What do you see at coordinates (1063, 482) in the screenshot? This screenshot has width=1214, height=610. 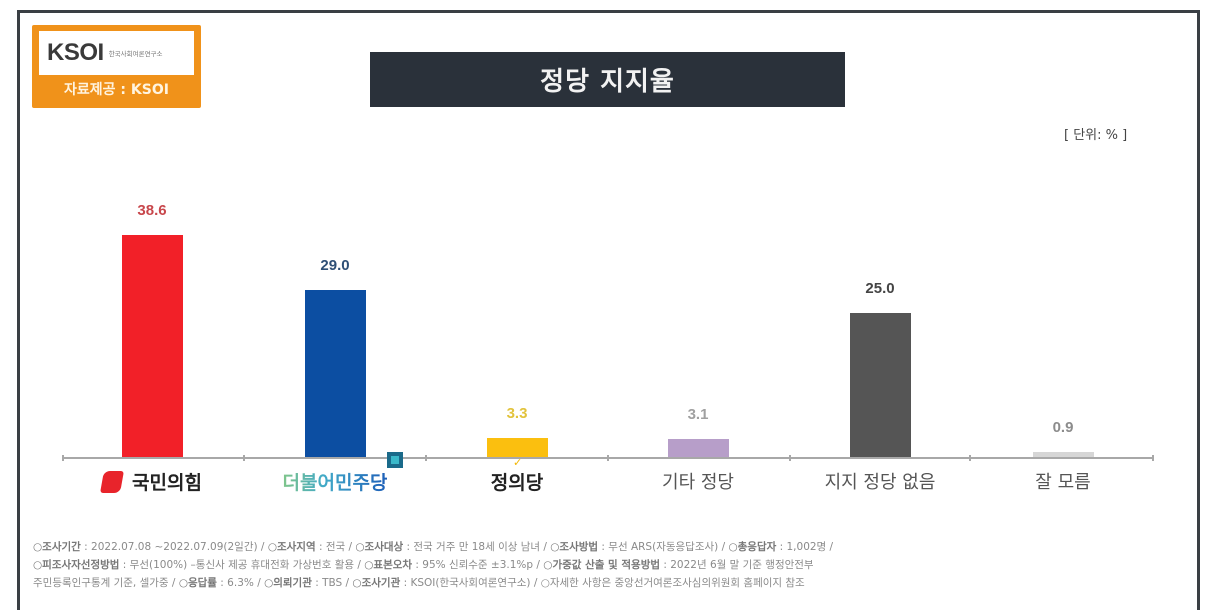 I see `category-label-5: 잘 모름` at bounding box center [1063, 482].